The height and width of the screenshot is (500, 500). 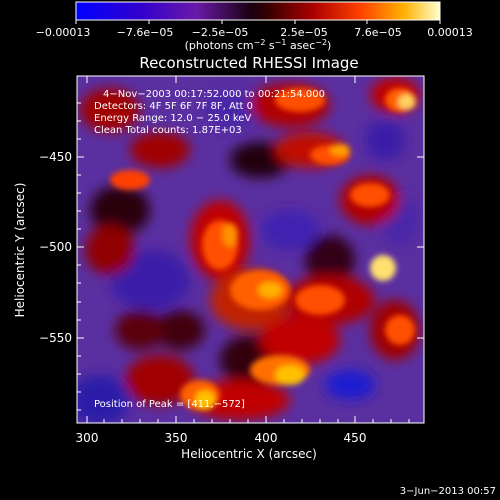 What do you see at coordinates (249, 454) in the screenshot?
I see `x-axis-label: Heliocentric X (arcsec)` at bounding box center [249, 454].